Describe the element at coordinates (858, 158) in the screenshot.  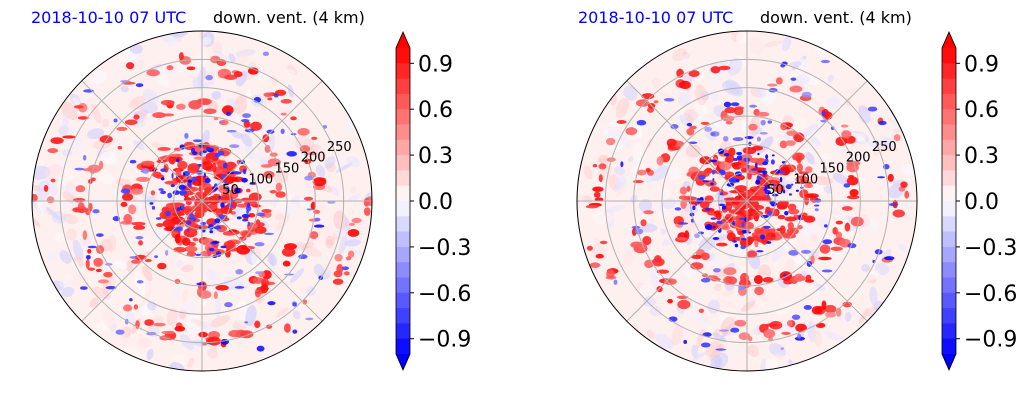
I see `radial-tick-label: 200` at that location.